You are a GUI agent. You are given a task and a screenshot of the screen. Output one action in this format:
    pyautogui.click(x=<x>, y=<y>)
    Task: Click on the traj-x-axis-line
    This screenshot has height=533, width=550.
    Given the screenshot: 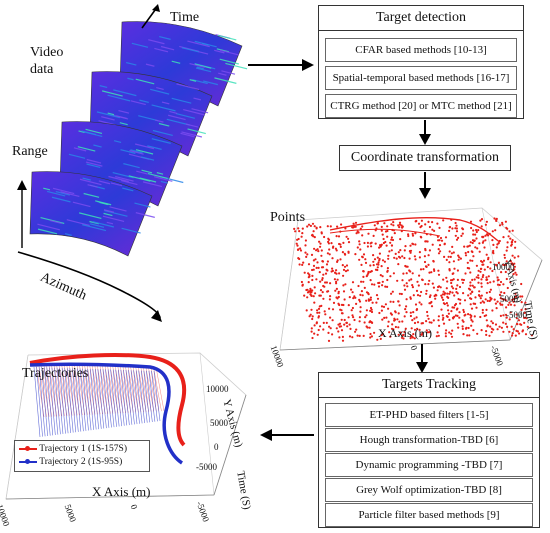 What is the action you would take?
    pyautogui.click(x=110, y=497)
    